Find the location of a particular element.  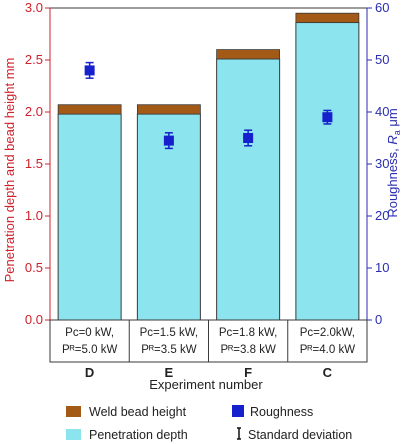

legend-label-roughness: Roughness is located at coordinates (281, 412).